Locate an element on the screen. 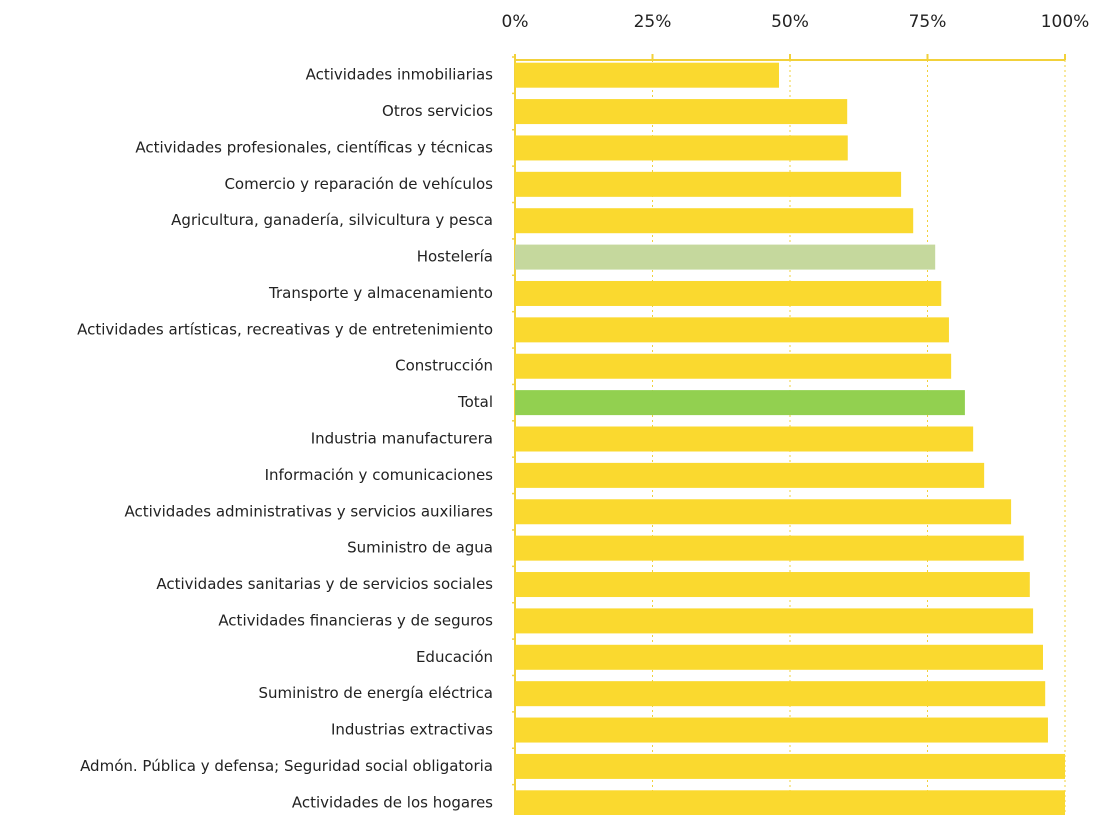 This screenshot has height=815, width=1097. y-tick-label: Suministro de energía eléctrica is located at coordinates (375, 693).